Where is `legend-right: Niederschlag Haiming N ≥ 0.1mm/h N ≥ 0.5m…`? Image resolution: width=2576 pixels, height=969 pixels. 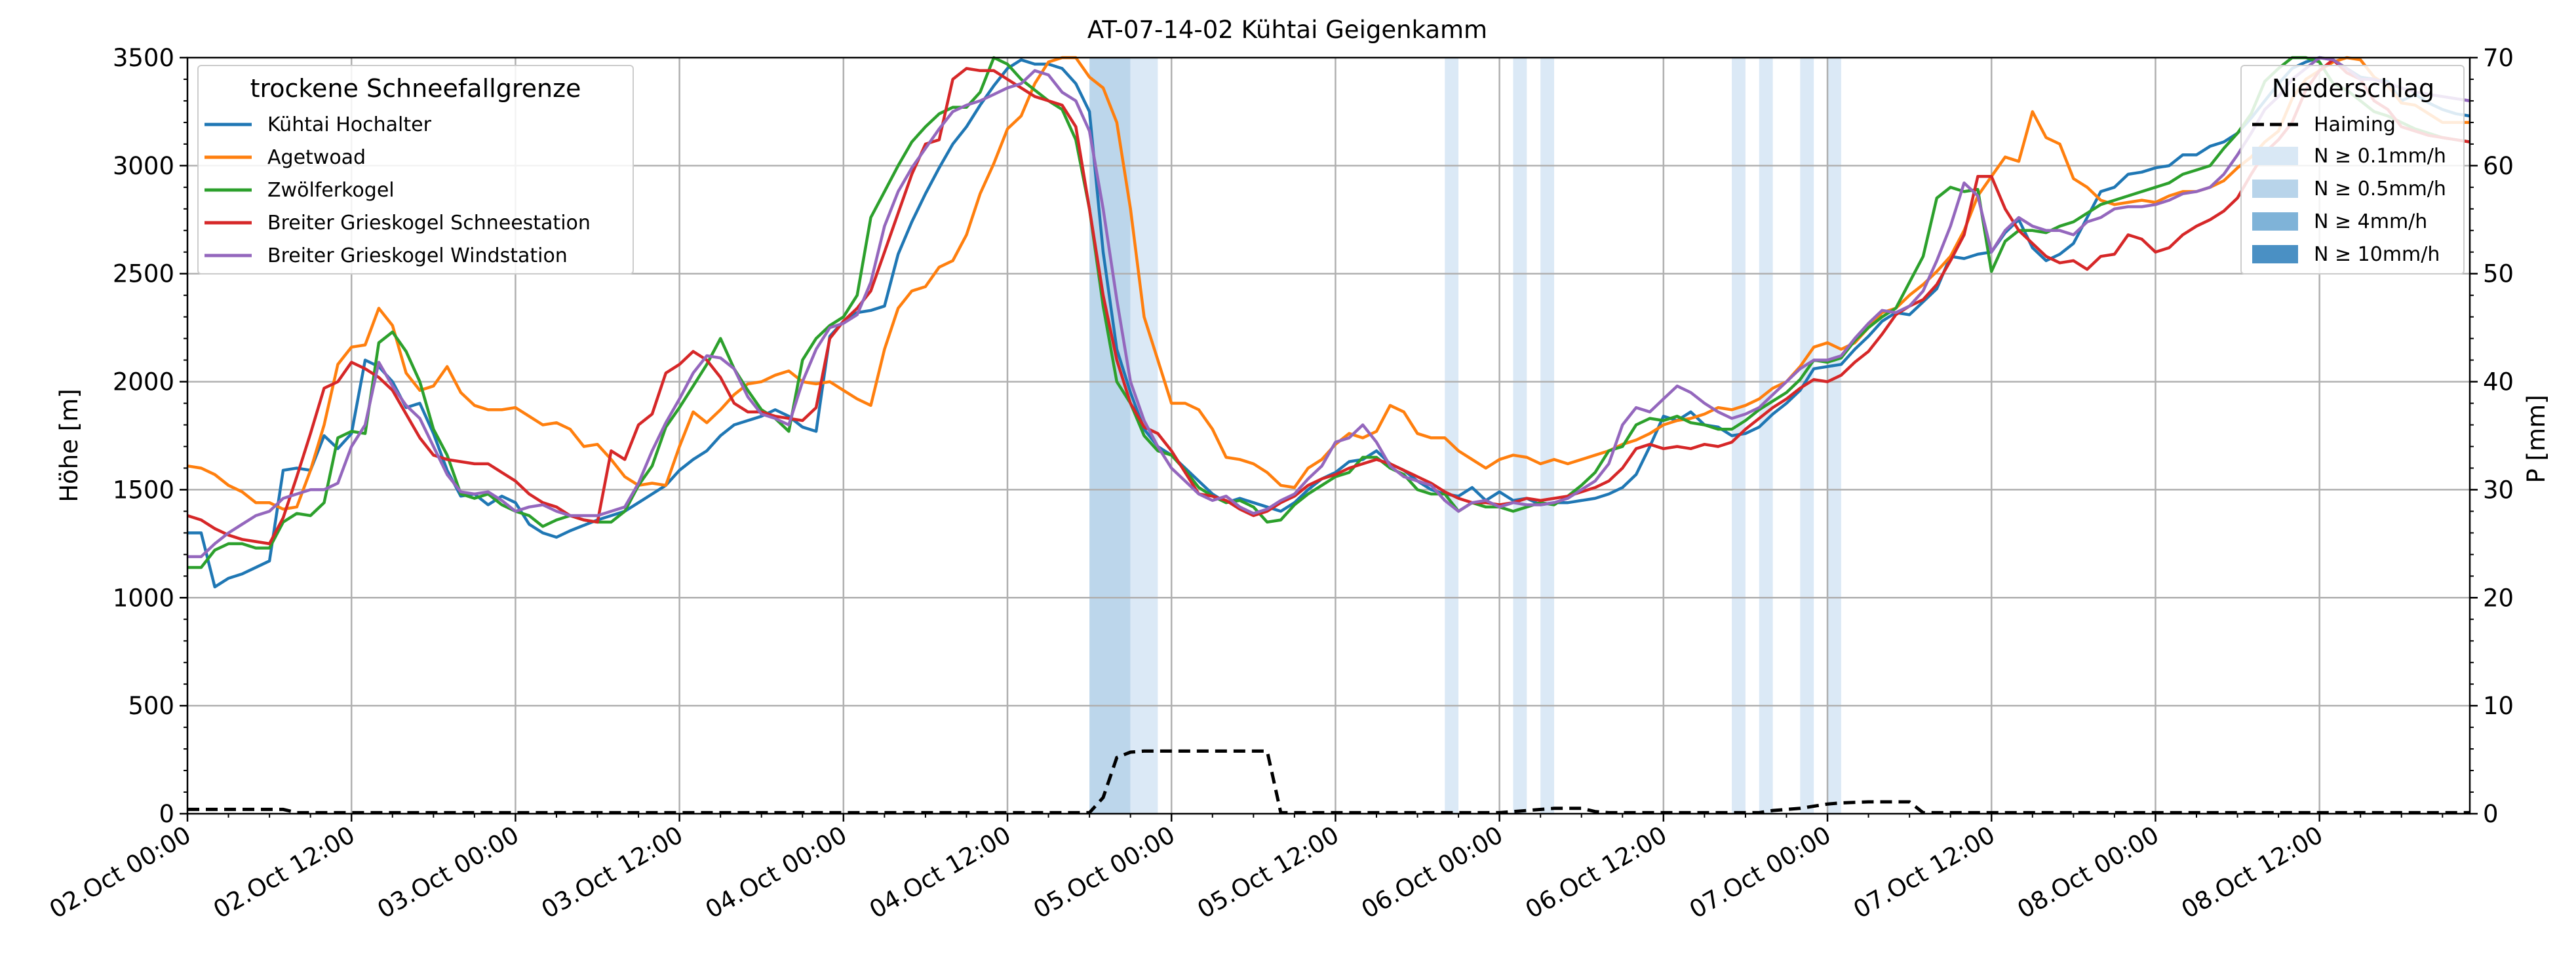
legend-right: Niederschlag Haiming N ≥ 0.1mm/h N ≥ 0.5m… is located at coordinates (2352, 170).